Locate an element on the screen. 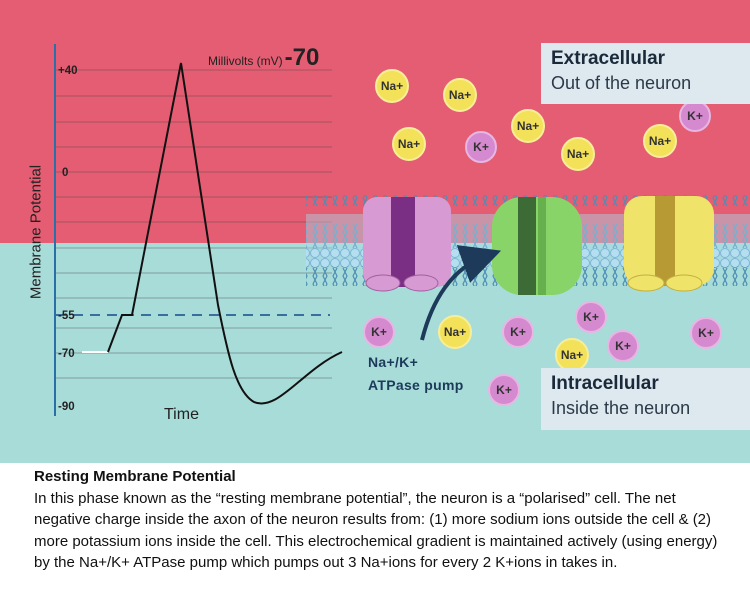 The height and width of the screenshot is (612, 750). tick-label: -55 is located at coordinates (66, 316).